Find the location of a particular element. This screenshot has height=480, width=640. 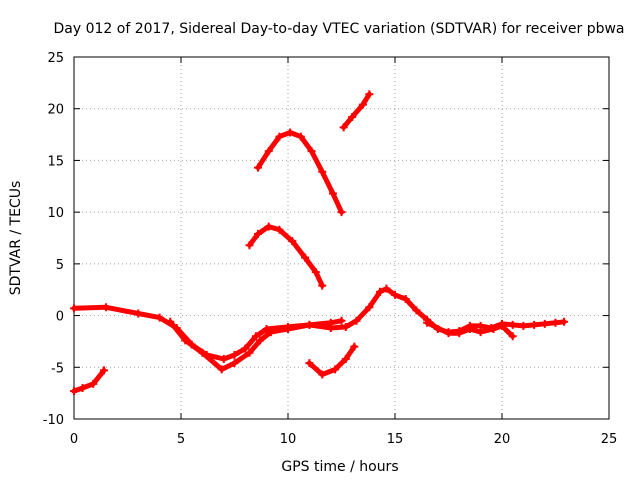

y-tick-label: 0 is located at coordinates (60, 317).